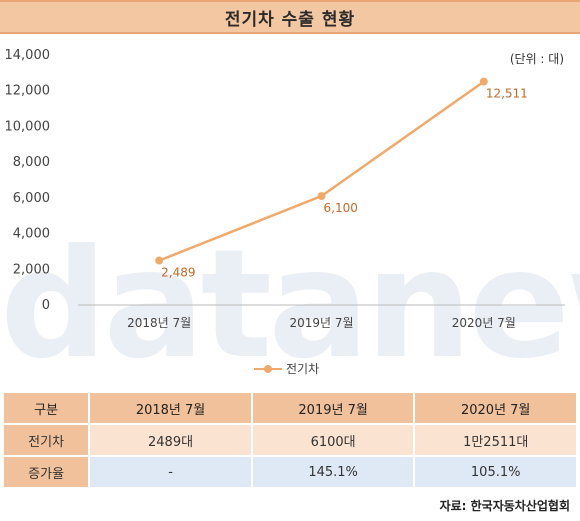 This screenshot has width=580, height=521. Describe the element at coordinates (333, 472) in the screenshot. I see `table-cell: 145.1%` at that location.